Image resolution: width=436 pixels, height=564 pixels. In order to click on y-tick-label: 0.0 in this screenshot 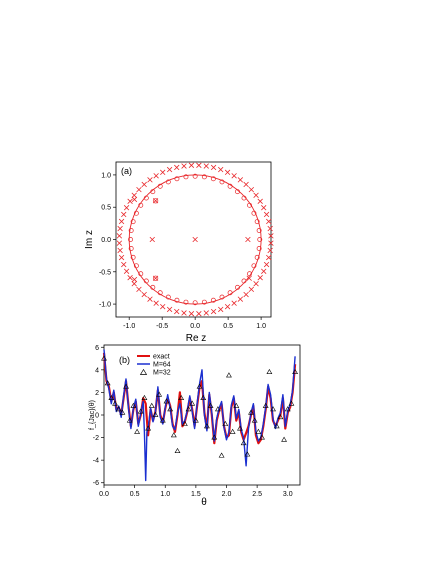, I will do `click(106, 240)`.